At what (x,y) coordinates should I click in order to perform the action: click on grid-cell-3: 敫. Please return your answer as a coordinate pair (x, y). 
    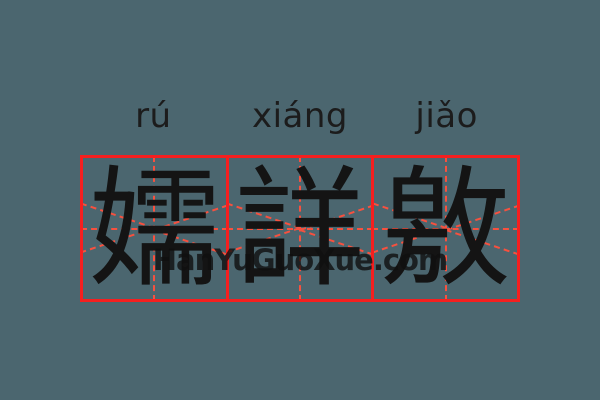
    Looking at the image, I should click on (446, 228).